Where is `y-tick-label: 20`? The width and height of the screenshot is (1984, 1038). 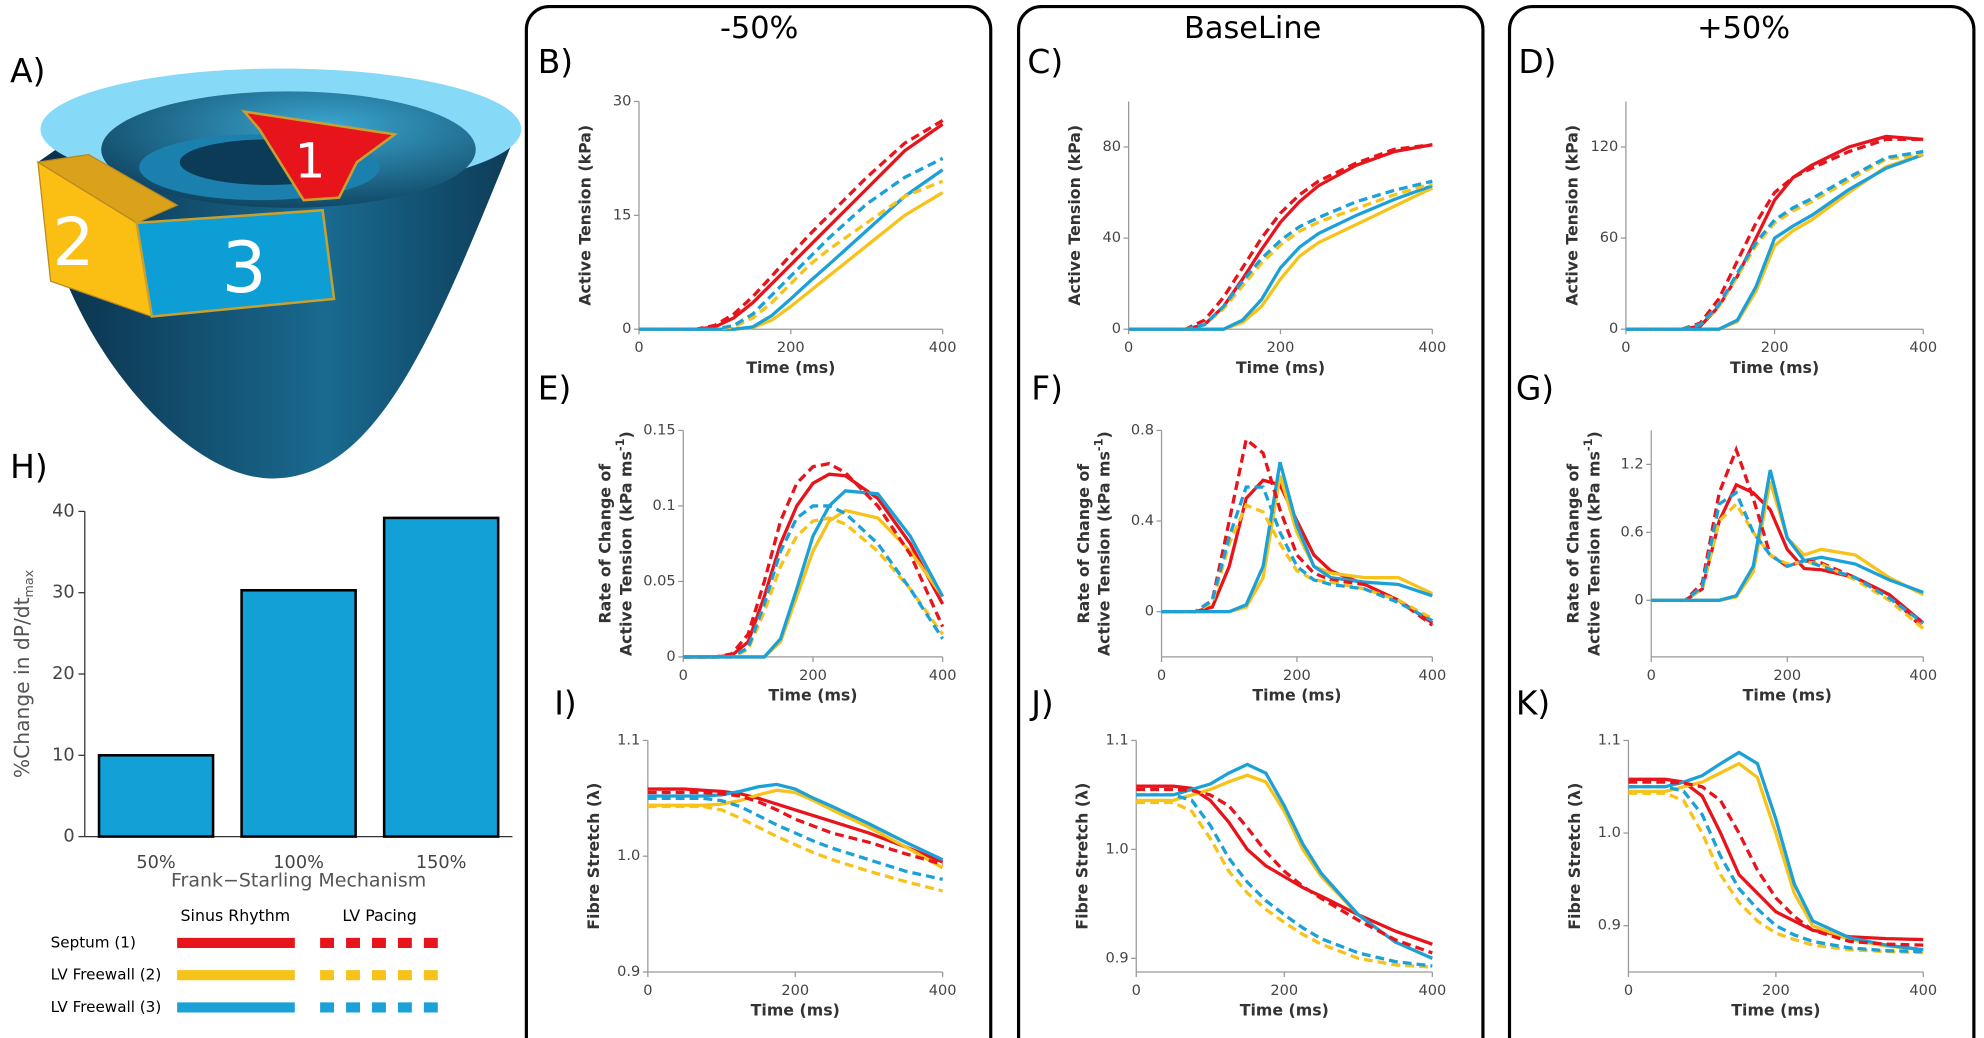 y-tick-label: 20 is located at coordinates (63, 674).